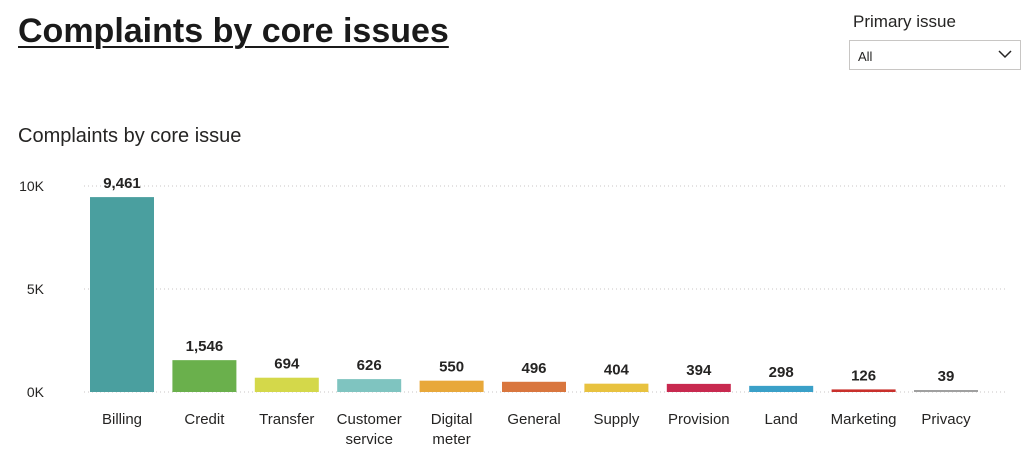  I want to click on data-label: 298, so click(781, 372).